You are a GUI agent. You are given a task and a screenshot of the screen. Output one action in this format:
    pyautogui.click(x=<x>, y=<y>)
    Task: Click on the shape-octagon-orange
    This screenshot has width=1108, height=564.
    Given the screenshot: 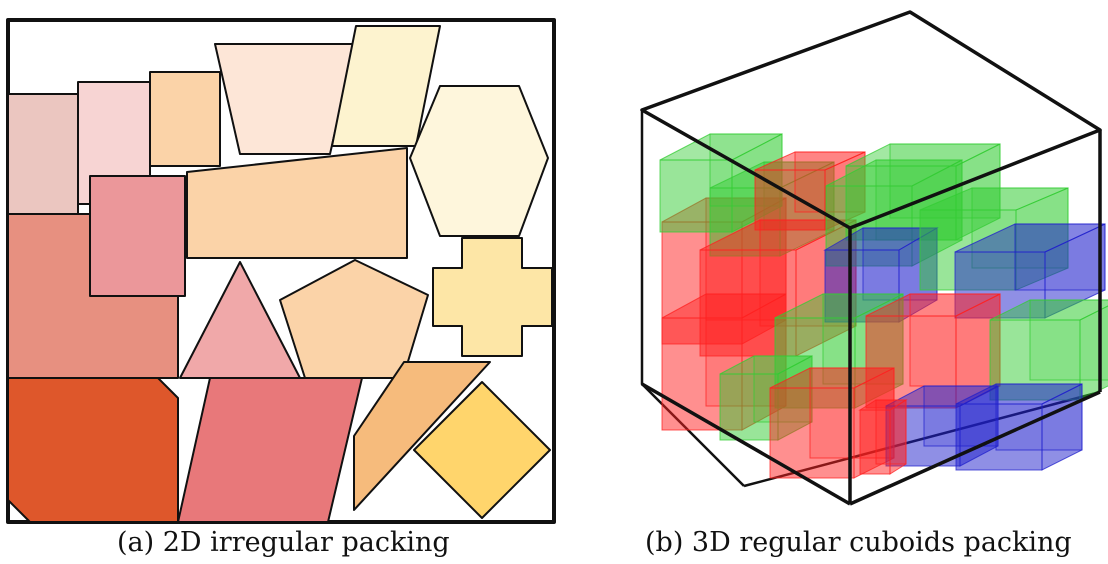 What is the action you would take?
    pyautogui.click(x=93, y=450)
    